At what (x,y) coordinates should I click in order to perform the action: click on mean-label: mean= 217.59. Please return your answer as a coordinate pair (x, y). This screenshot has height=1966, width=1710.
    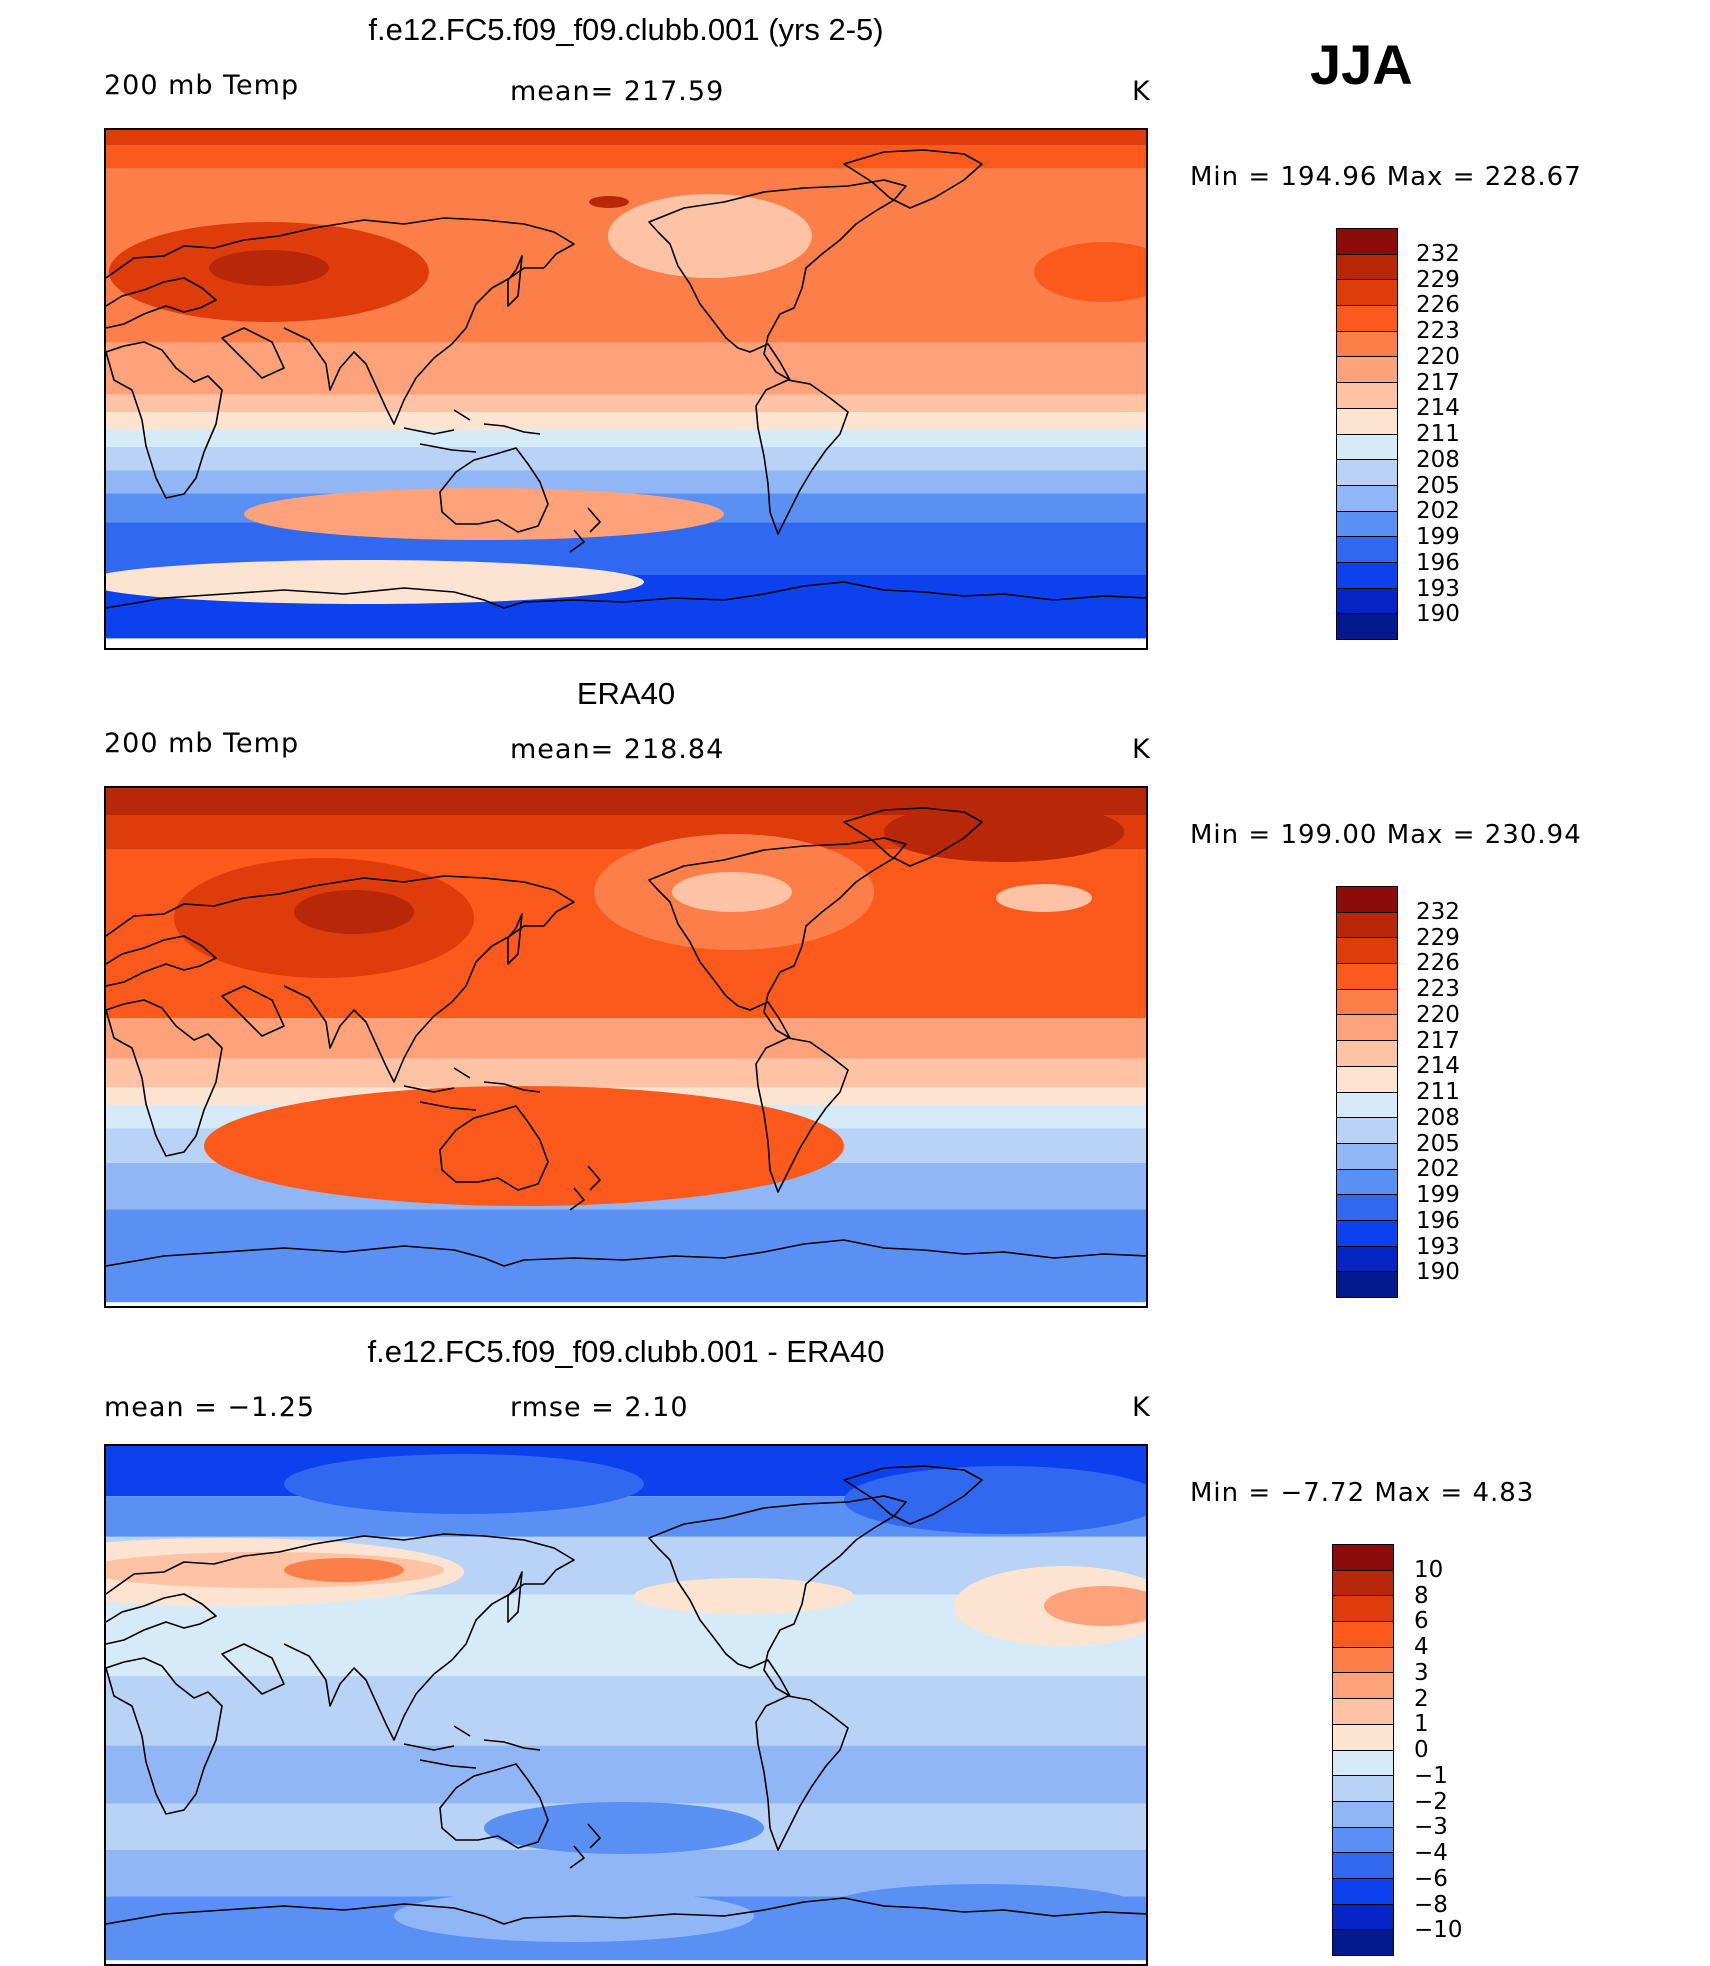
    Looking at the image, I should click on (617, 91).